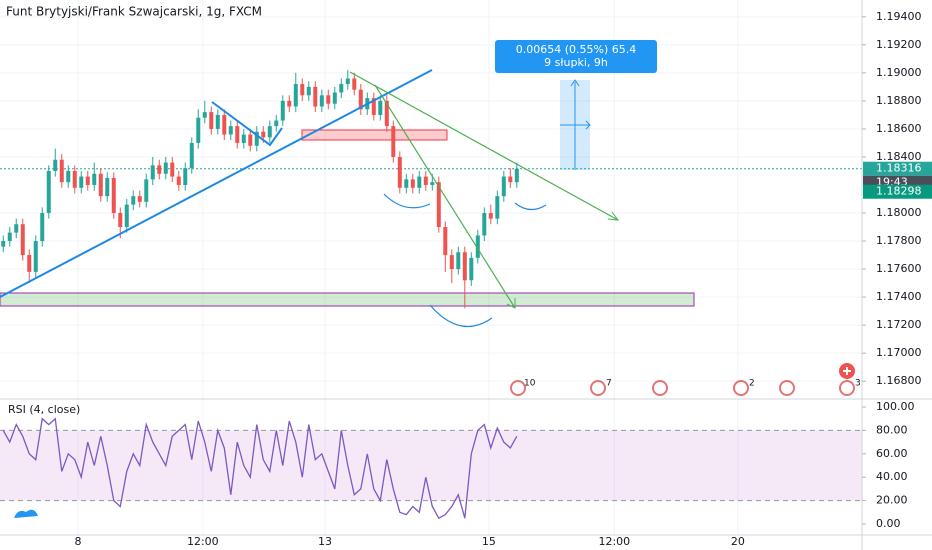 The height and width of the screenshot is (550, 932). Describe the element at coordinates (899, 296) in the screenshot. I see `y-tick-label: 1.17400` at that location.